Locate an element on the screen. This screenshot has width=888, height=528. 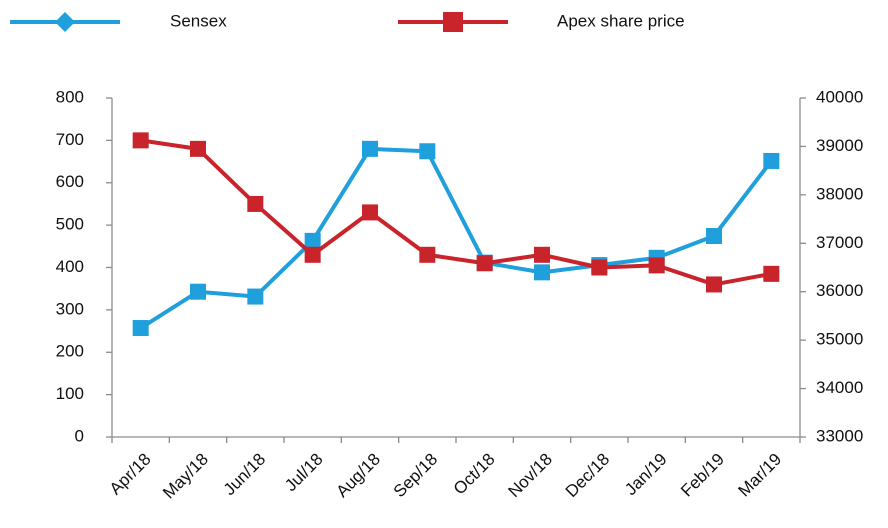
x-tick-label: Dec/18 is located at coordinates (588, 476).